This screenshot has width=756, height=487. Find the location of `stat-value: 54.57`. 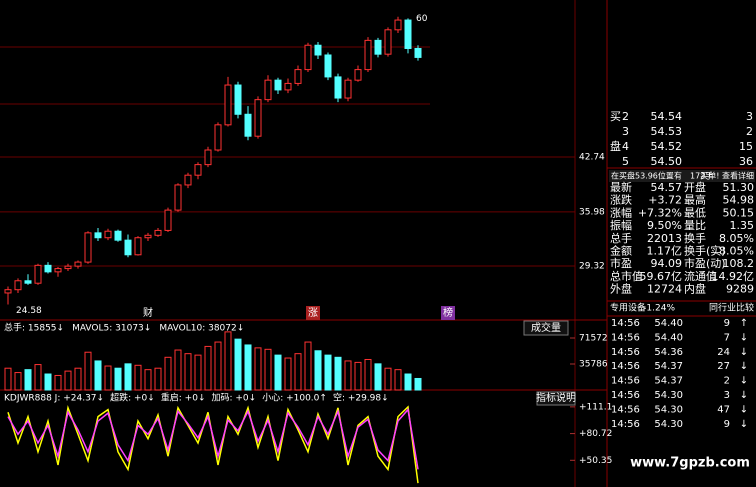

stat-value: 54.57 is located at coordinates (667, 187).